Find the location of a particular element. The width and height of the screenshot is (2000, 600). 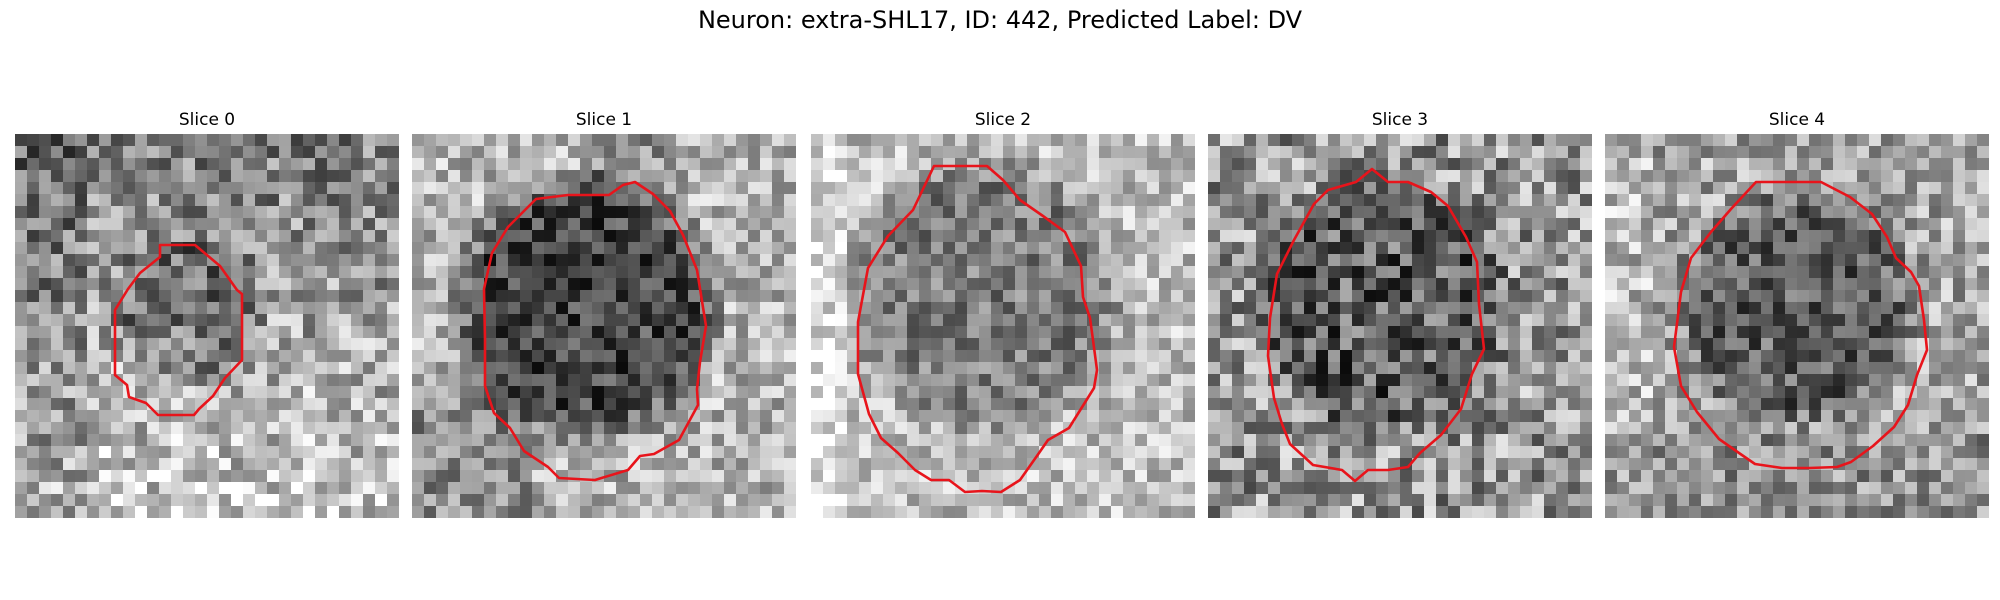

slice-2-image is located at coordinates (1003, 326).